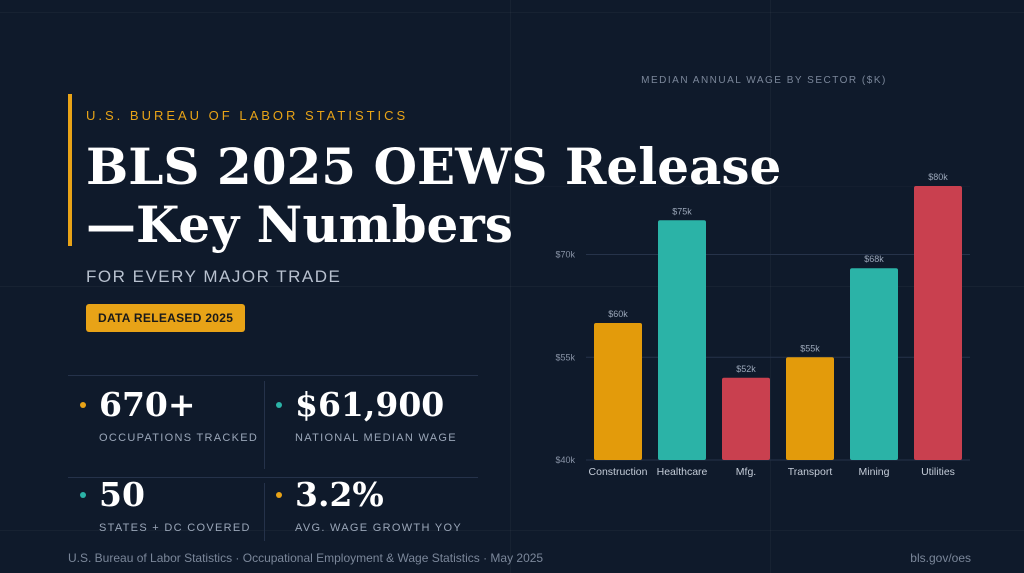 This screenshot has width=1024, height=573. Describe the element at coordinates (874, 259) in the screenshot. I see `data-label: $68k` at that location.